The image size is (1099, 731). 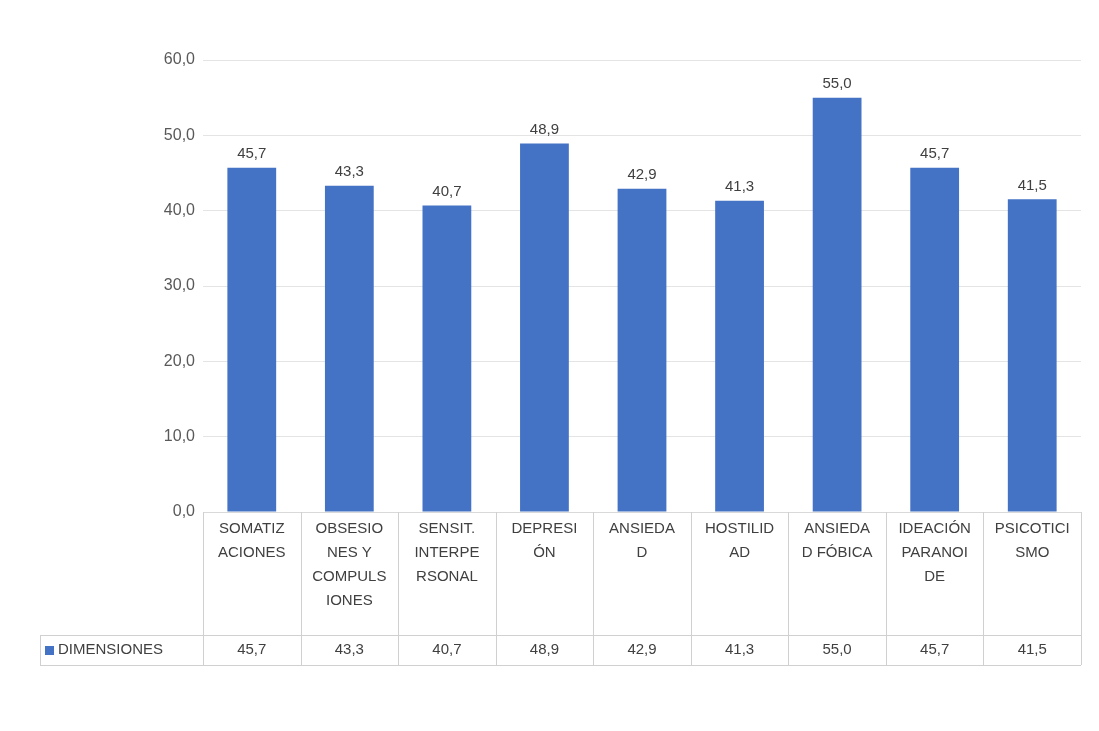 What do you see at coordinates (179, 210) in the screenshot?
I see `y-tick-label: 40,0` at bounding box center [179, 210].